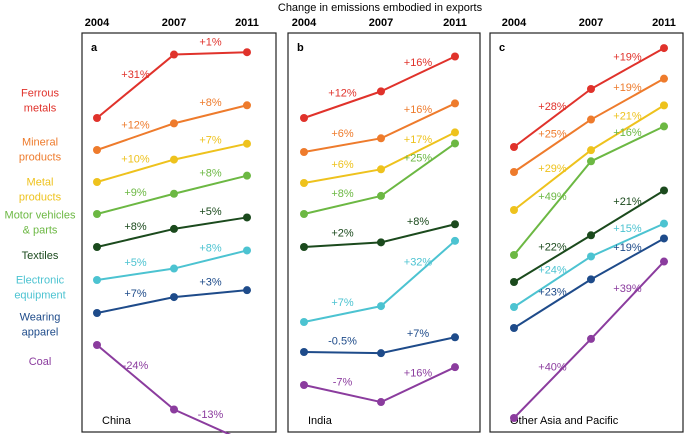 The width and height of the screenshot is (685, 434). I want to click on panel-name: China, so click(117, 421).